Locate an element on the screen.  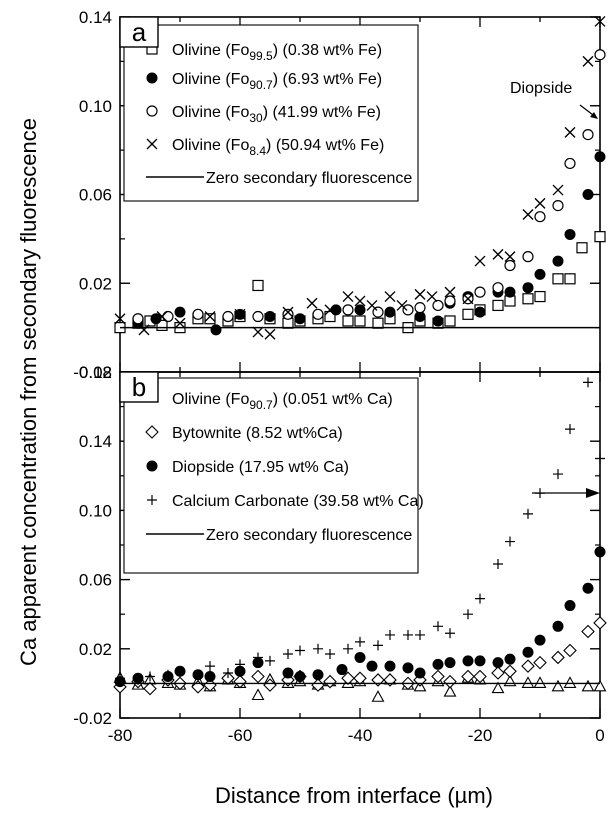
legend-label: Zero secondary fluorescence is located at coordinates (309, 178).